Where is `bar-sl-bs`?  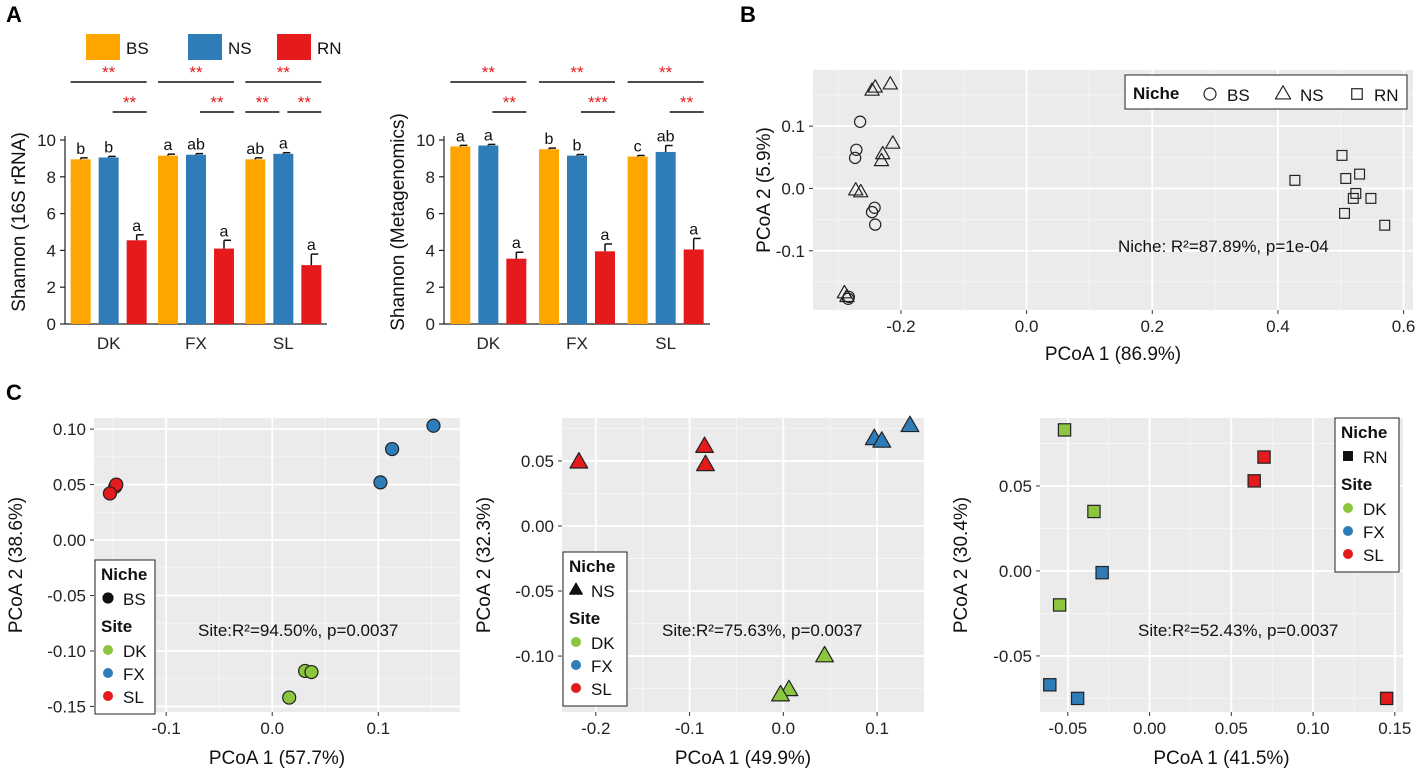
bar-sl-bs is located at coordinates (637, 240).